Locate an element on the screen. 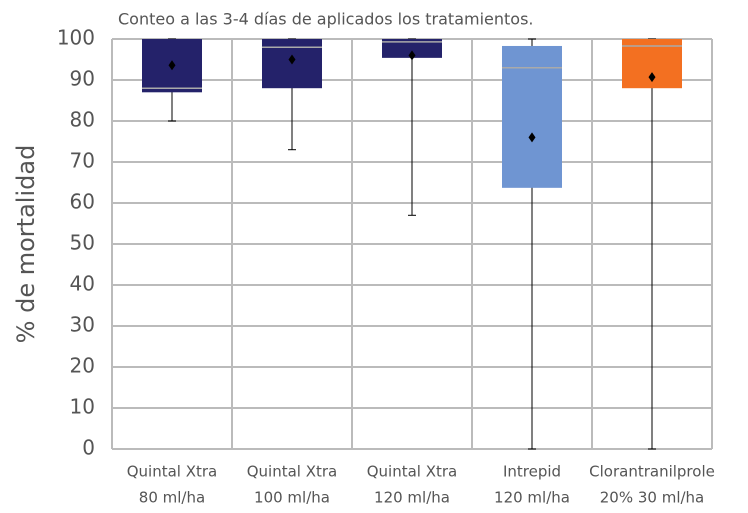  y-tick-label: 0 is located at coordinates (88, 448).